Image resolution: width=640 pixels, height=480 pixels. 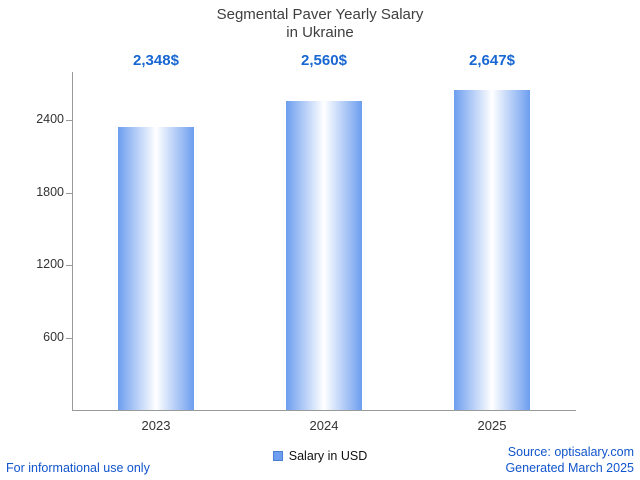 What do you see at coordinates (50, 119) in the screenshot?
I see `y-tick-label: 2400` at bounding box center [50, 119].